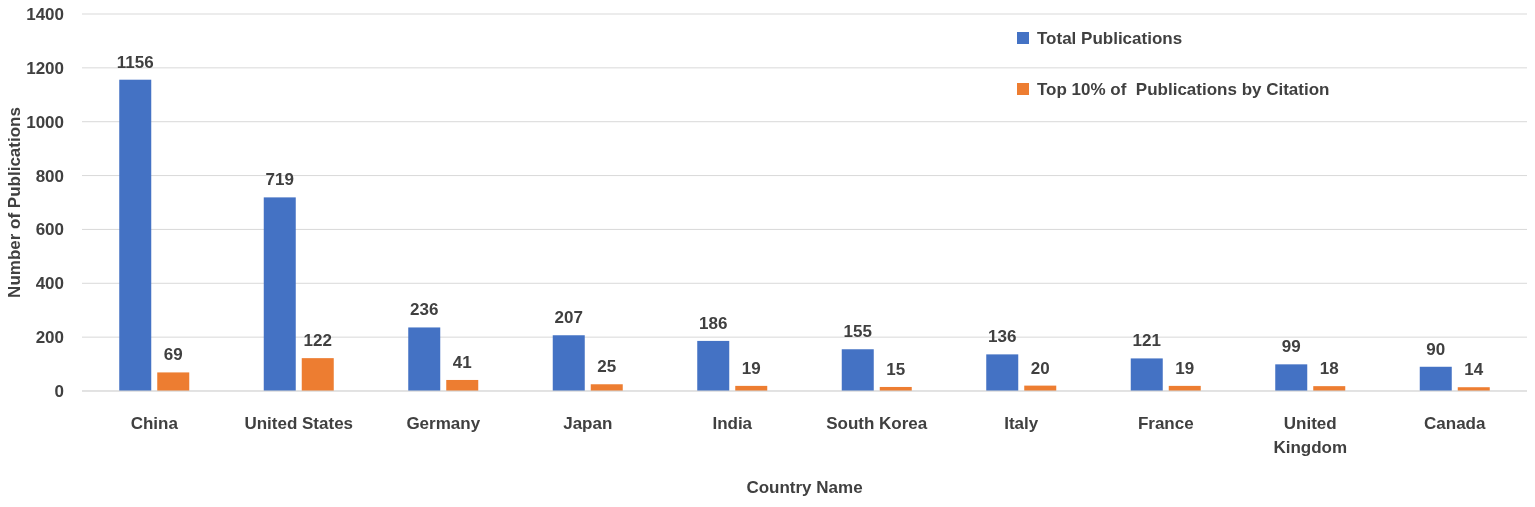 The width and height of the screenshot is (1535, 507). I want to click on y-tick-label: 1200, so click(45, 68).